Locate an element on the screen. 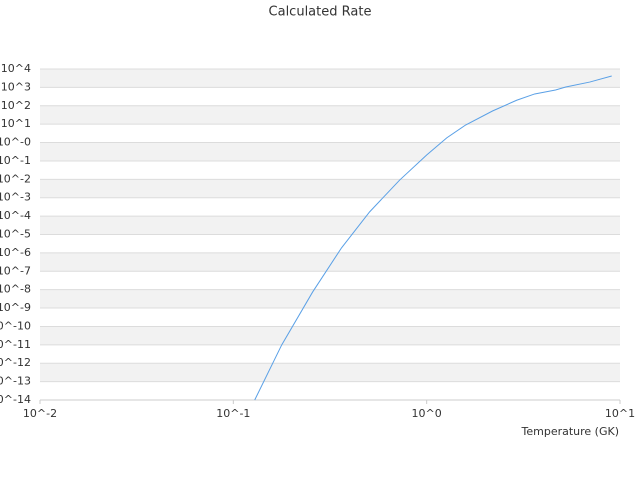 The height and width of the screenshot is (480, 640). y-tick-label: 10^-6 is located at coordinates (15, 252).